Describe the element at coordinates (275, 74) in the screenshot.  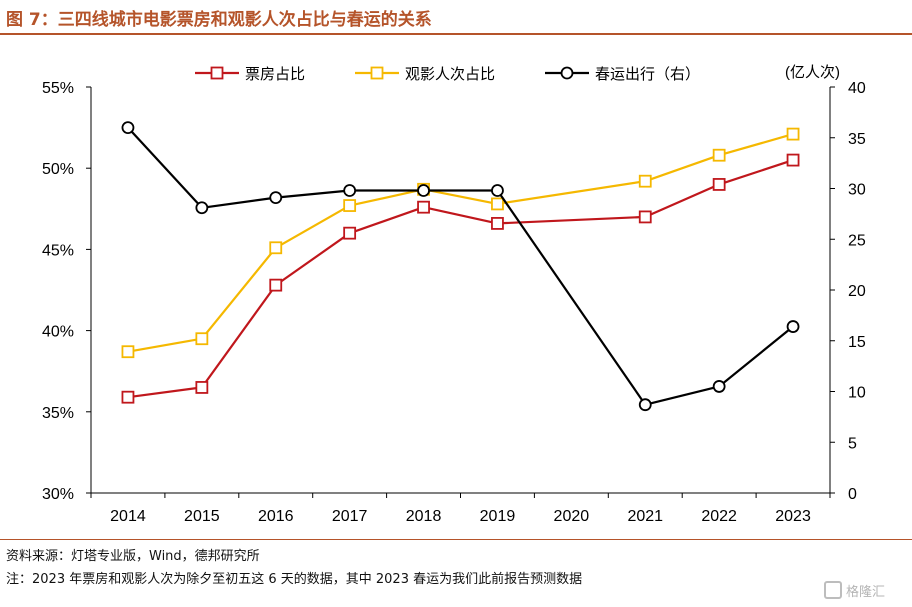
I see `legend-label-0: 票房占比` at that location.